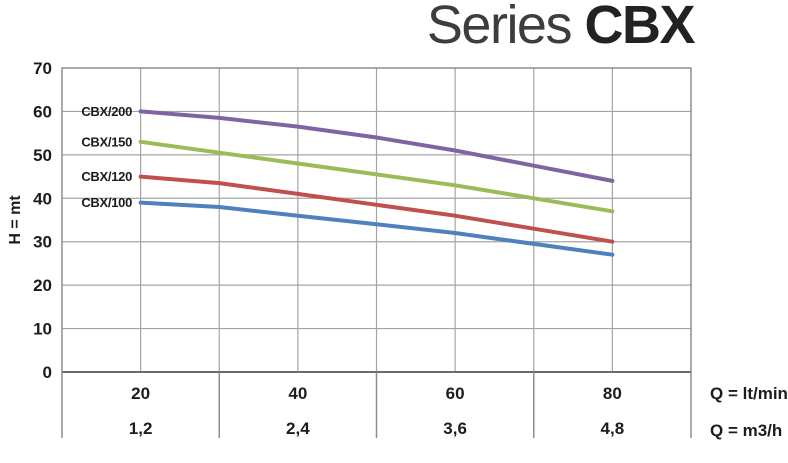 Image resolution: width=788 pixels, height=463 pixels. What do you see at coordinates (297, 393) in the screenshot?
I see `x-tick-ltmin-40: 40` at bounding box center [297, 393].